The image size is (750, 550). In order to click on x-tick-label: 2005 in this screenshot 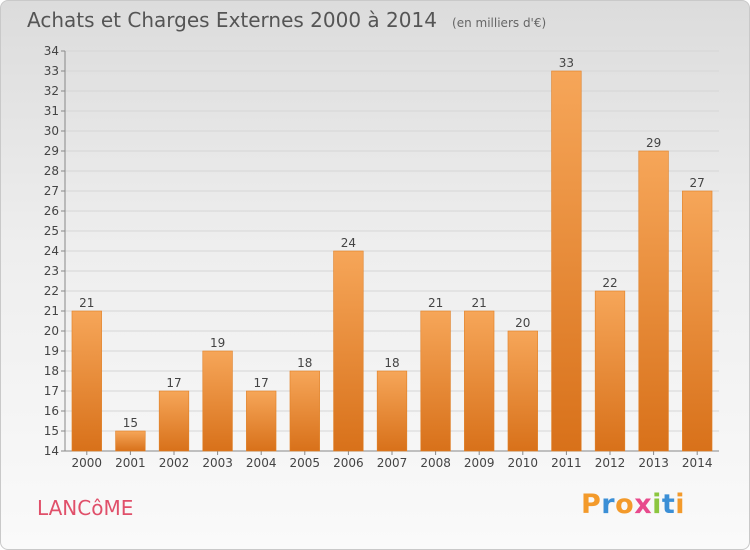, I will do `click(305, 463)`.